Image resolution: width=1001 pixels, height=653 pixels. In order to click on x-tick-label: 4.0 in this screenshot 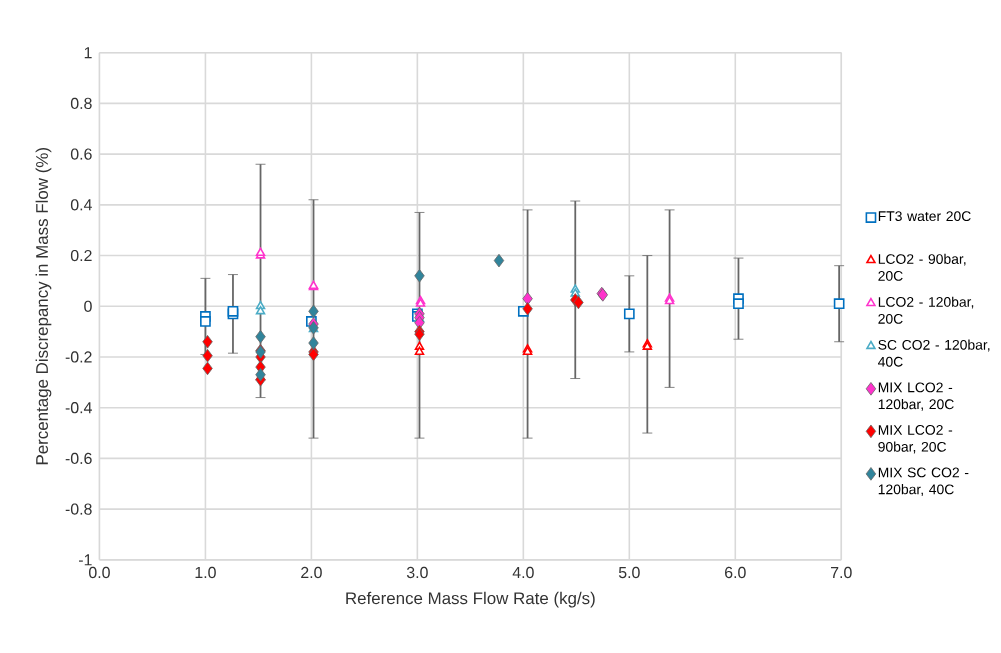, I will do `click(523, 572)`.